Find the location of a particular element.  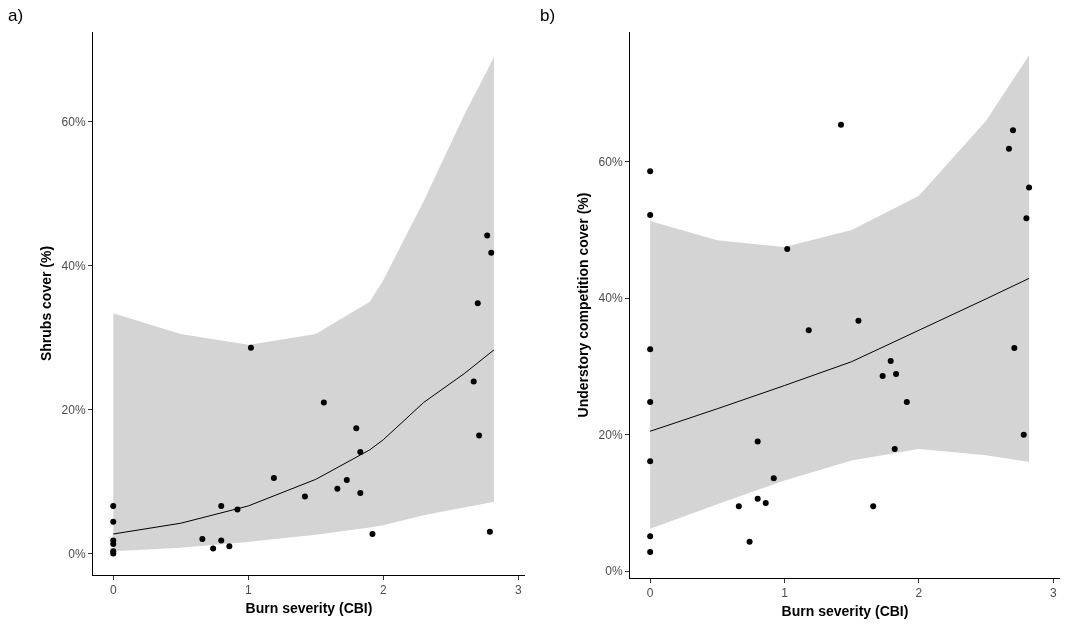

chart-title: b) is located at coordinates (547, 16).